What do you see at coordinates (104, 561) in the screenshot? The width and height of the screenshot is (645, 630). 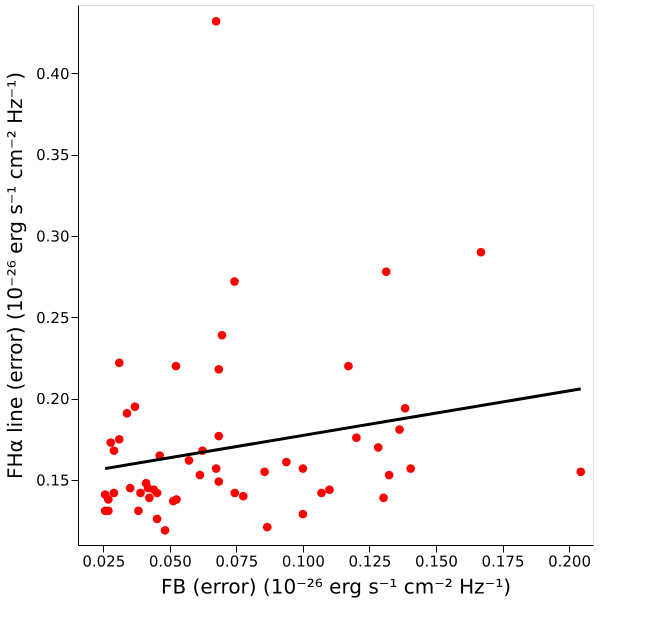 I see `x-tick-label: 0.025` at bounding box center [104, 561].